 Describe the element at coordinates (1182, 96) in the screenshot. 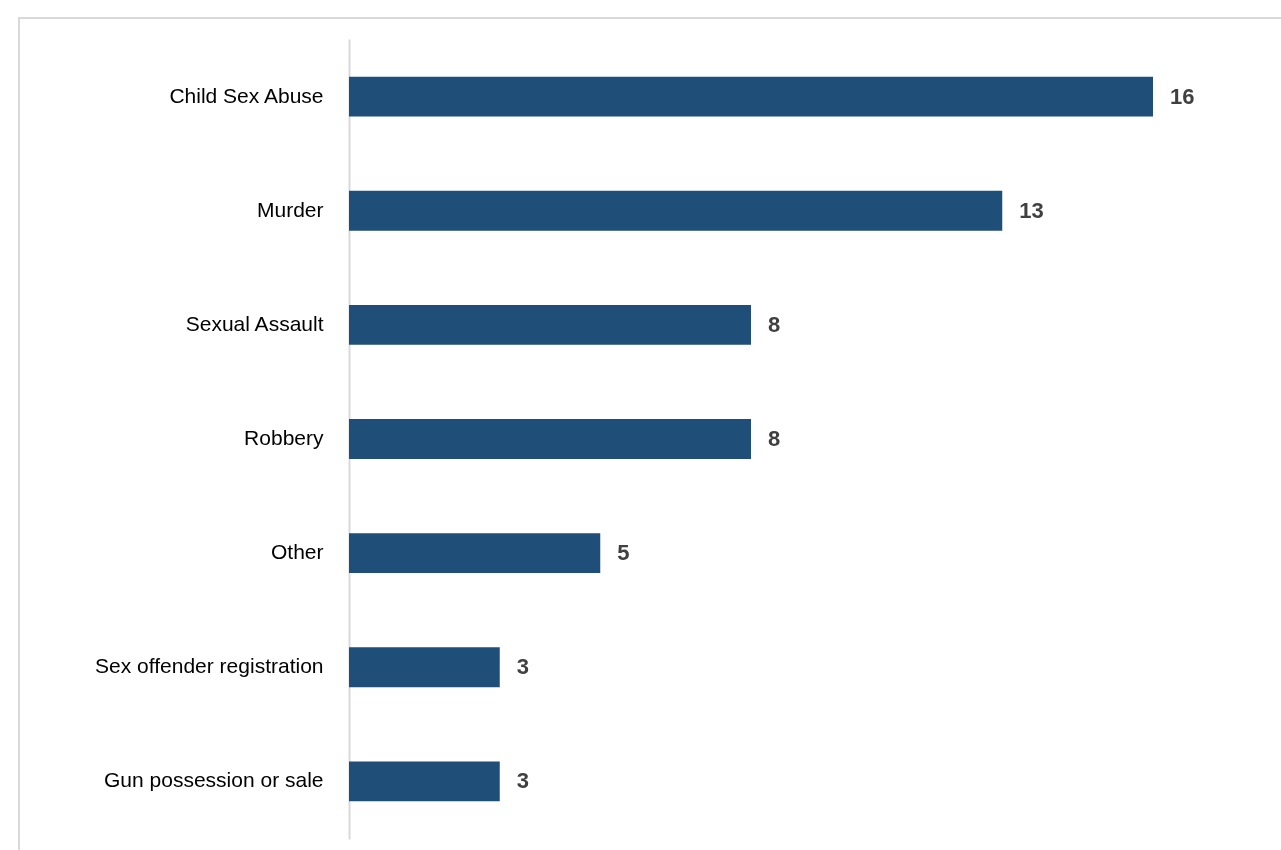

I see `data-label: 16` at that location.